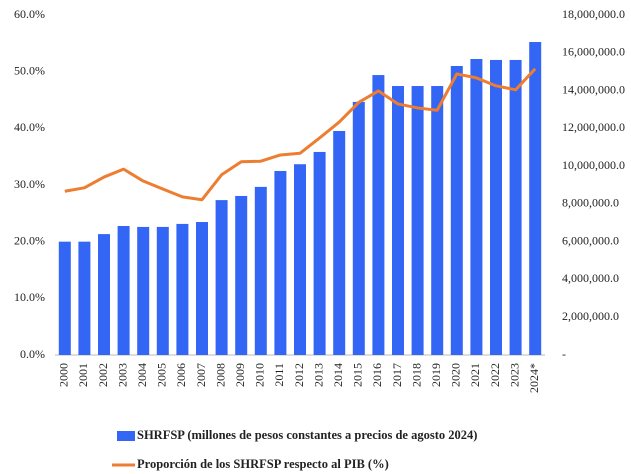  Describe the element at coordinates (181, 375) in the screenshot. I see `x-tick-label: 2006` at that location.